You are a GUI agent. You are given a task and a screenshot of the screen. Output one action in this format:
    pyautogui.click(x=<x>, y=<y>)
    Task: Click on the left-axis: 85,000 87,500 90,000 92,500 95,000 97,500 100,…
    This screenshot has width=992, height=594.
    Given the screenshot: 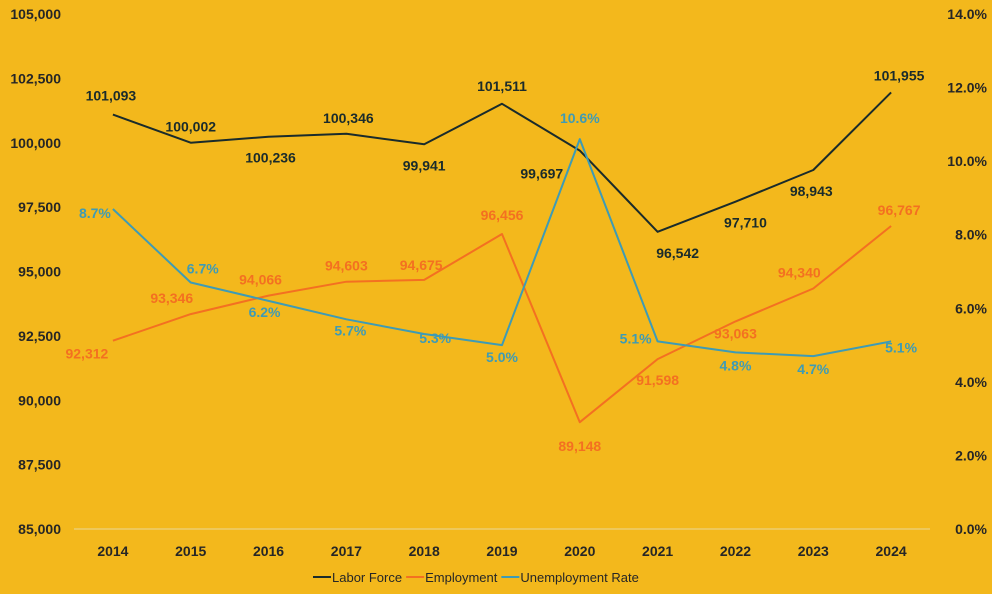 What is the action you would take?
    pyautogui.click(x=35, y=271)
    